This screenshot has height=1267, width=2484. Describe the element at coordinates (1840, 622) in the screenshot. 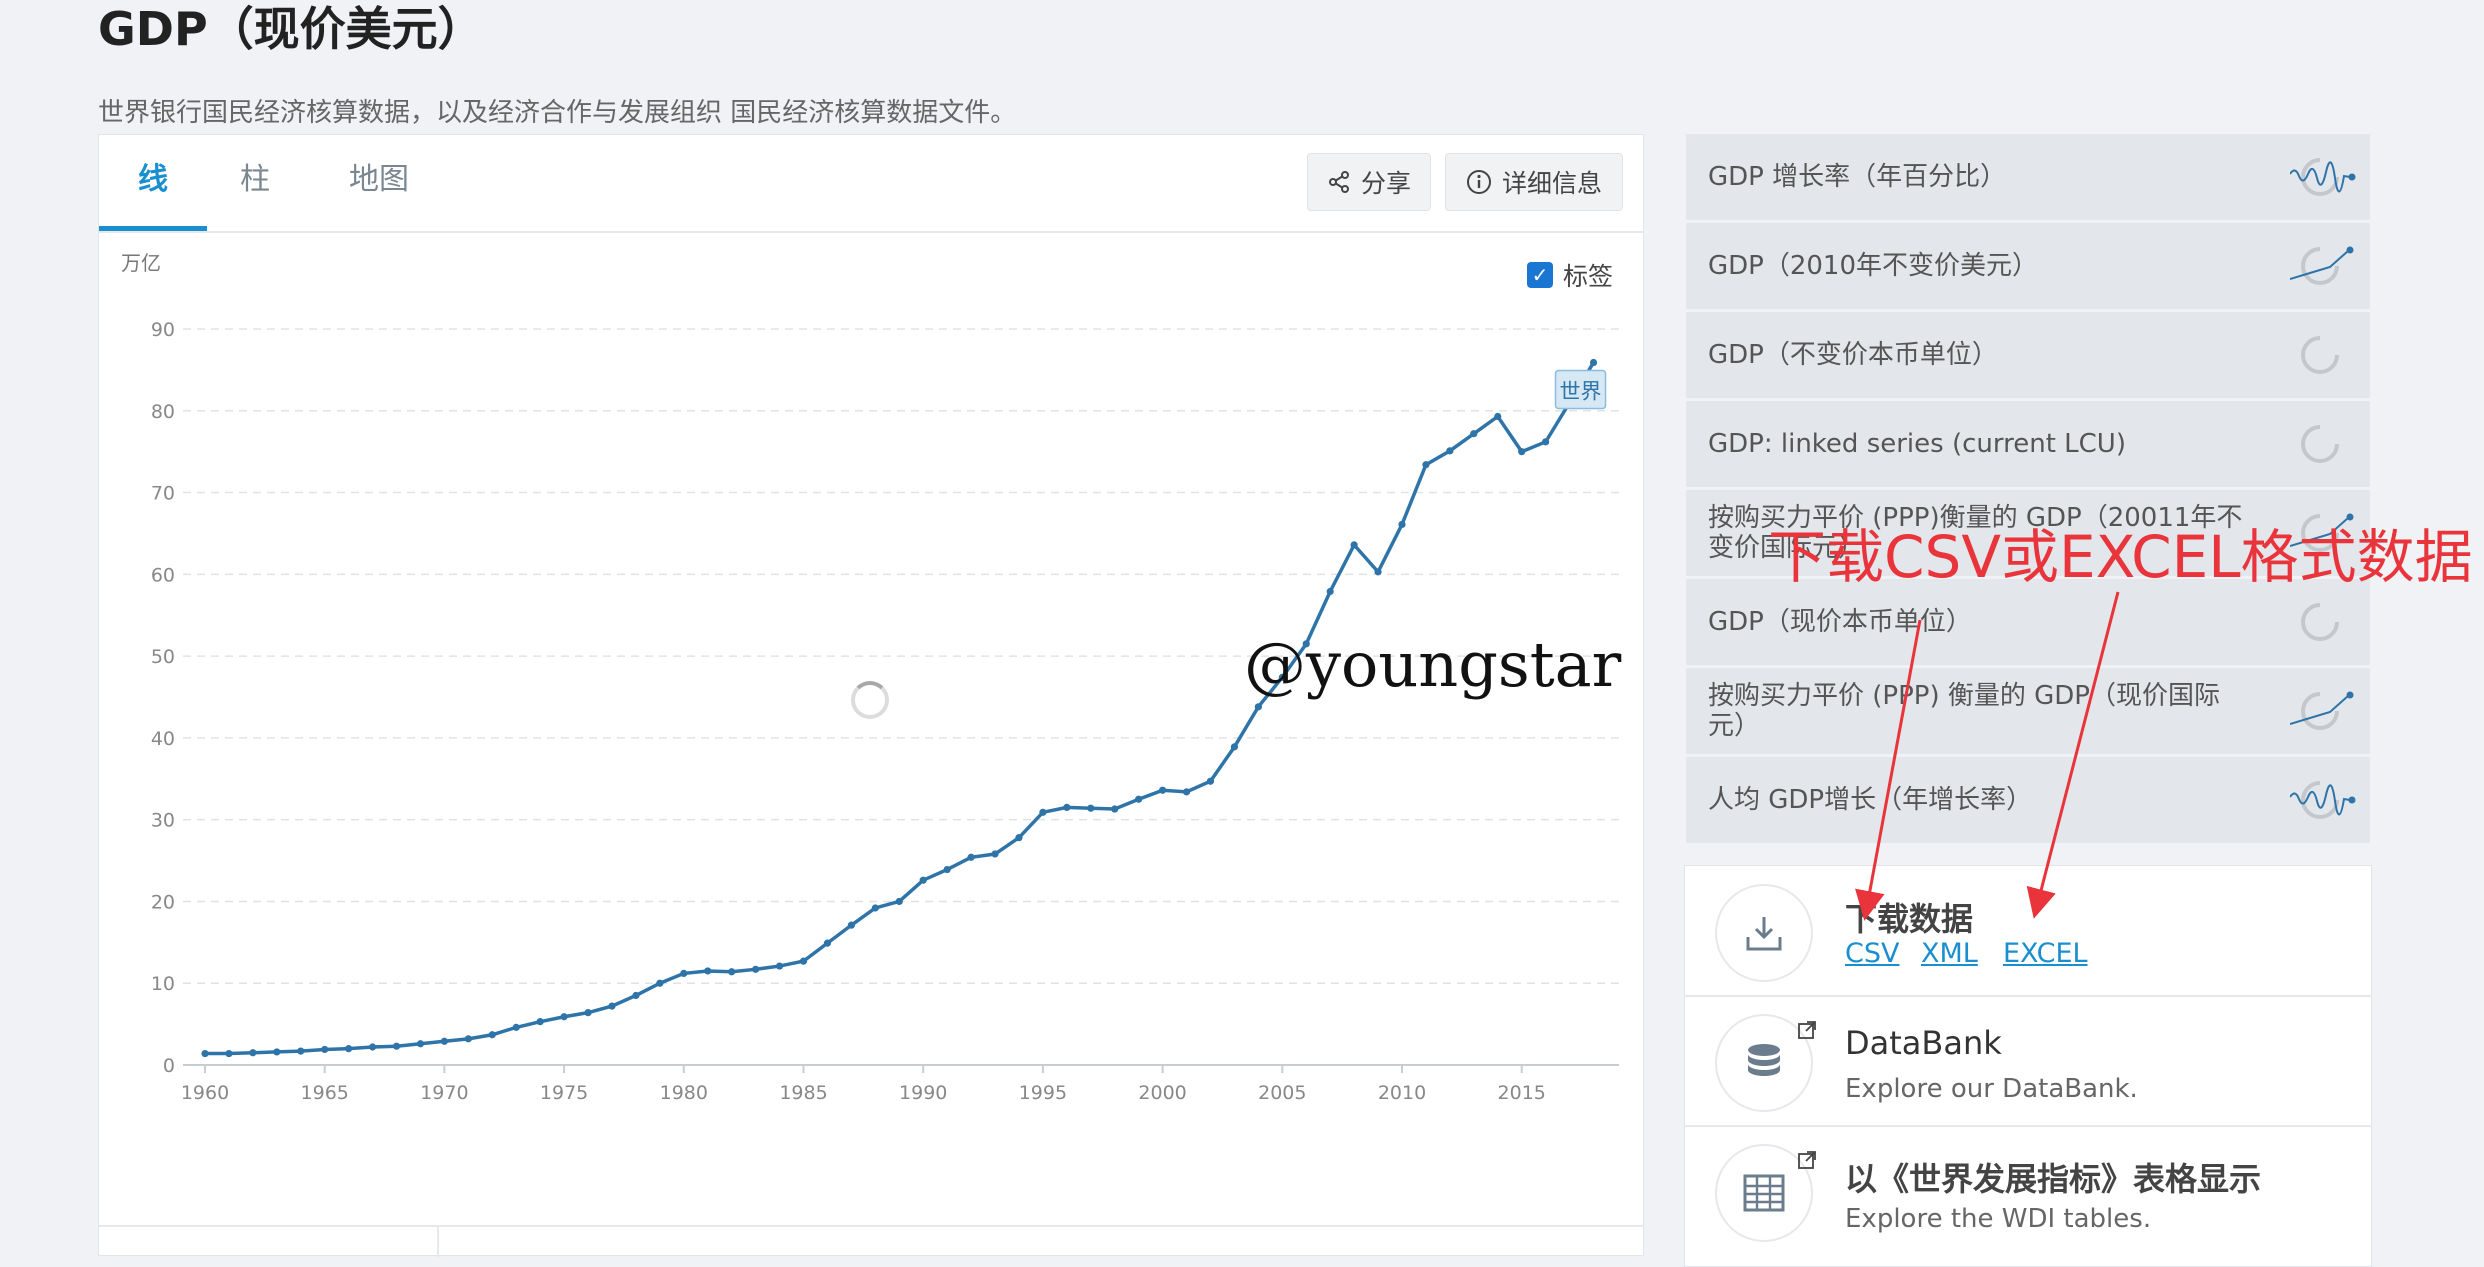

I see `indicator-label: GDP（现价本币单位）` at that location.